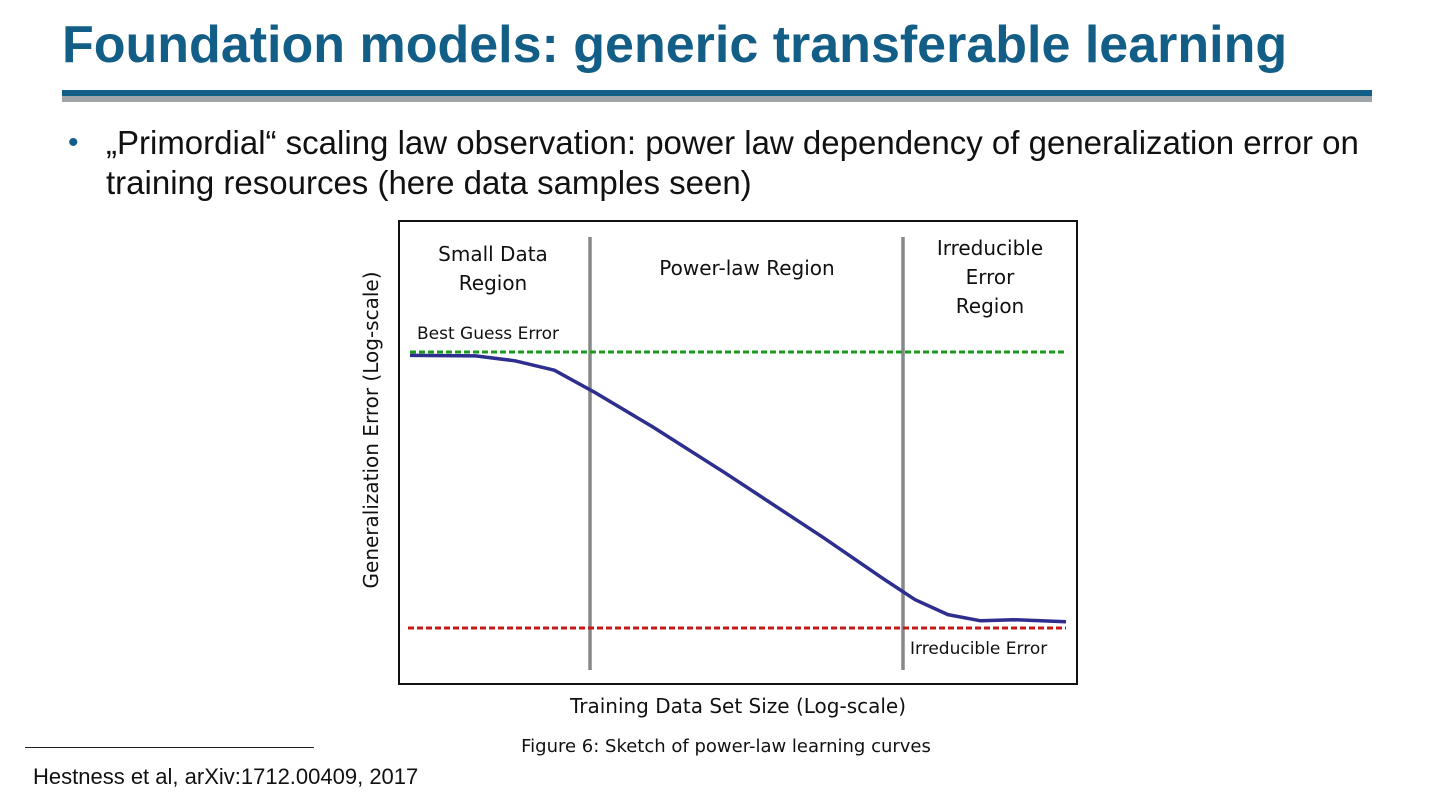 This screenshot has height=811, width=1440. I want to click on region-label-small-data-line1: Small Data, so click(493, 254).